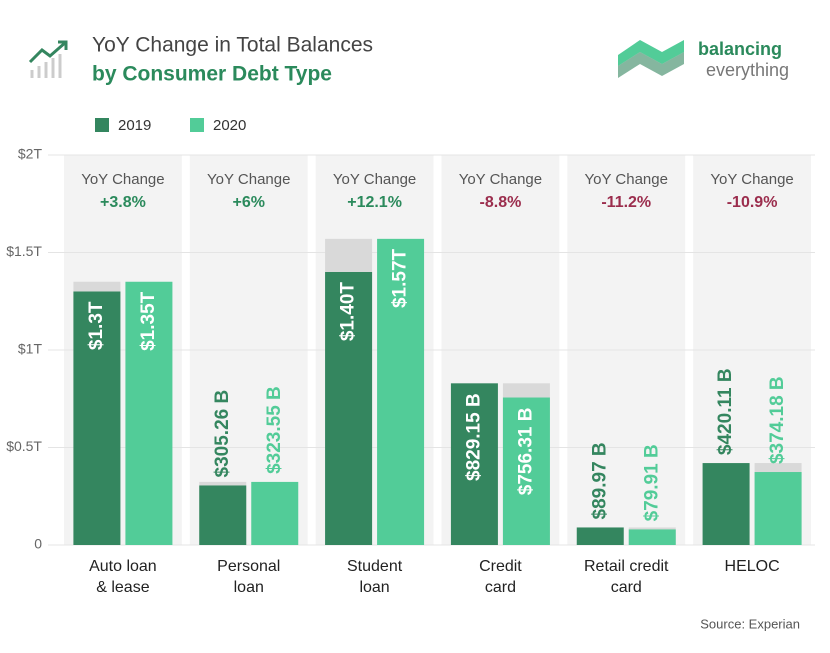 Image resolution: width=830 pixels, height=653 pixels. I want to click on y-tick-label: $0.5T, so click(24, 446).